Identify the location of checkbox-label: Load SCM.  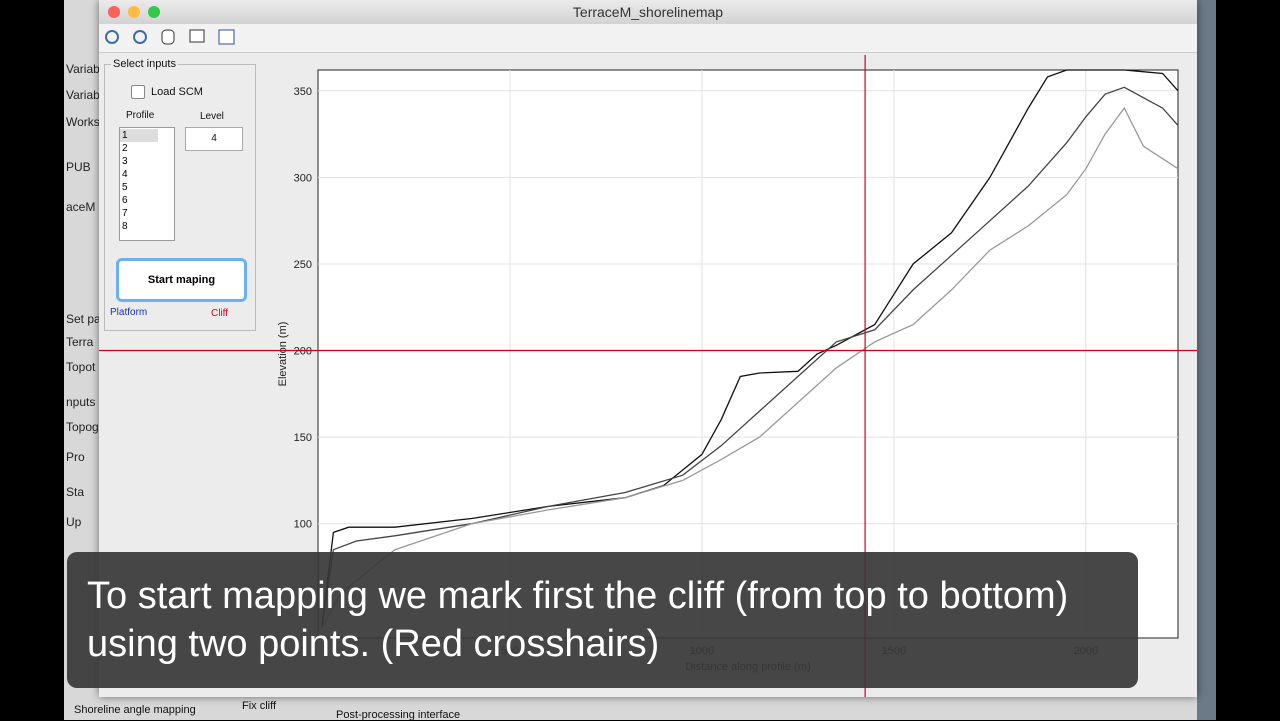
(177, 92).